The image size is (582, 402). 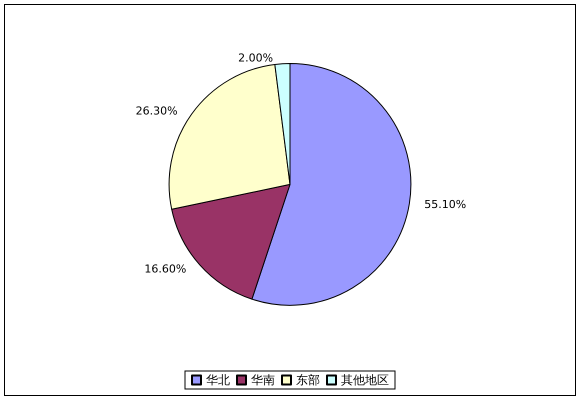 I want to click on data-label: 55.10%, so click(x=445, y=205).